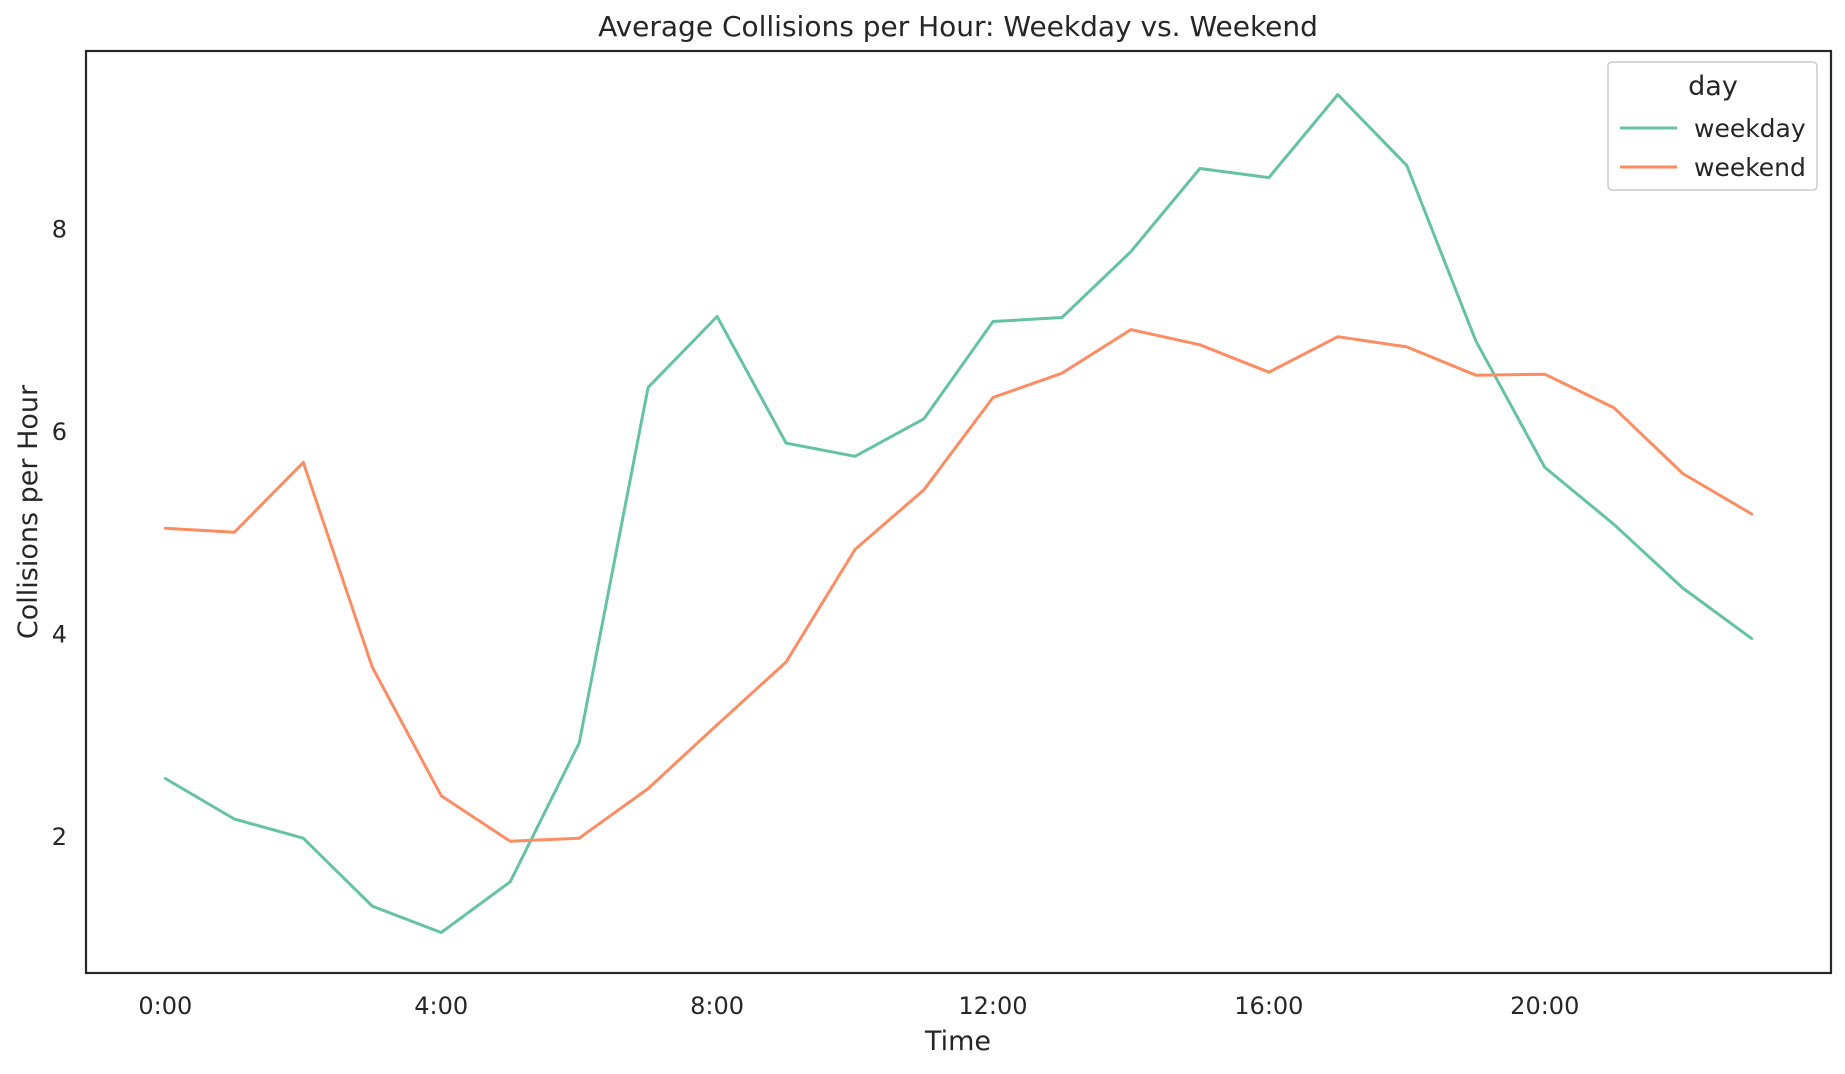 Image resolution: width=1845 pixels, height=1074 pixels. I want to click on y-axis-ticks: 2 4 6 8, so click(59, 533).